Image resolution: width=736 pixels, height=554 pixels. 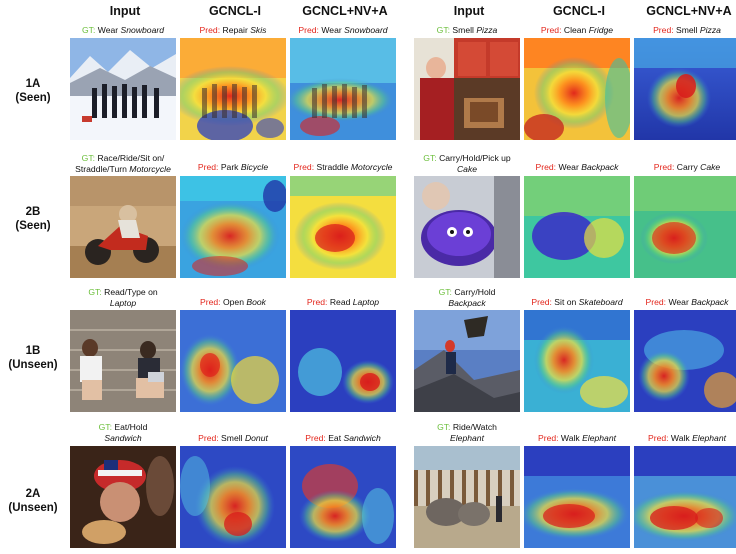 What do you see at coordinates (33, 219) in the screenshot?
I see `row-label-2b: 2B (Seen)` at bounding box center [33, 219].